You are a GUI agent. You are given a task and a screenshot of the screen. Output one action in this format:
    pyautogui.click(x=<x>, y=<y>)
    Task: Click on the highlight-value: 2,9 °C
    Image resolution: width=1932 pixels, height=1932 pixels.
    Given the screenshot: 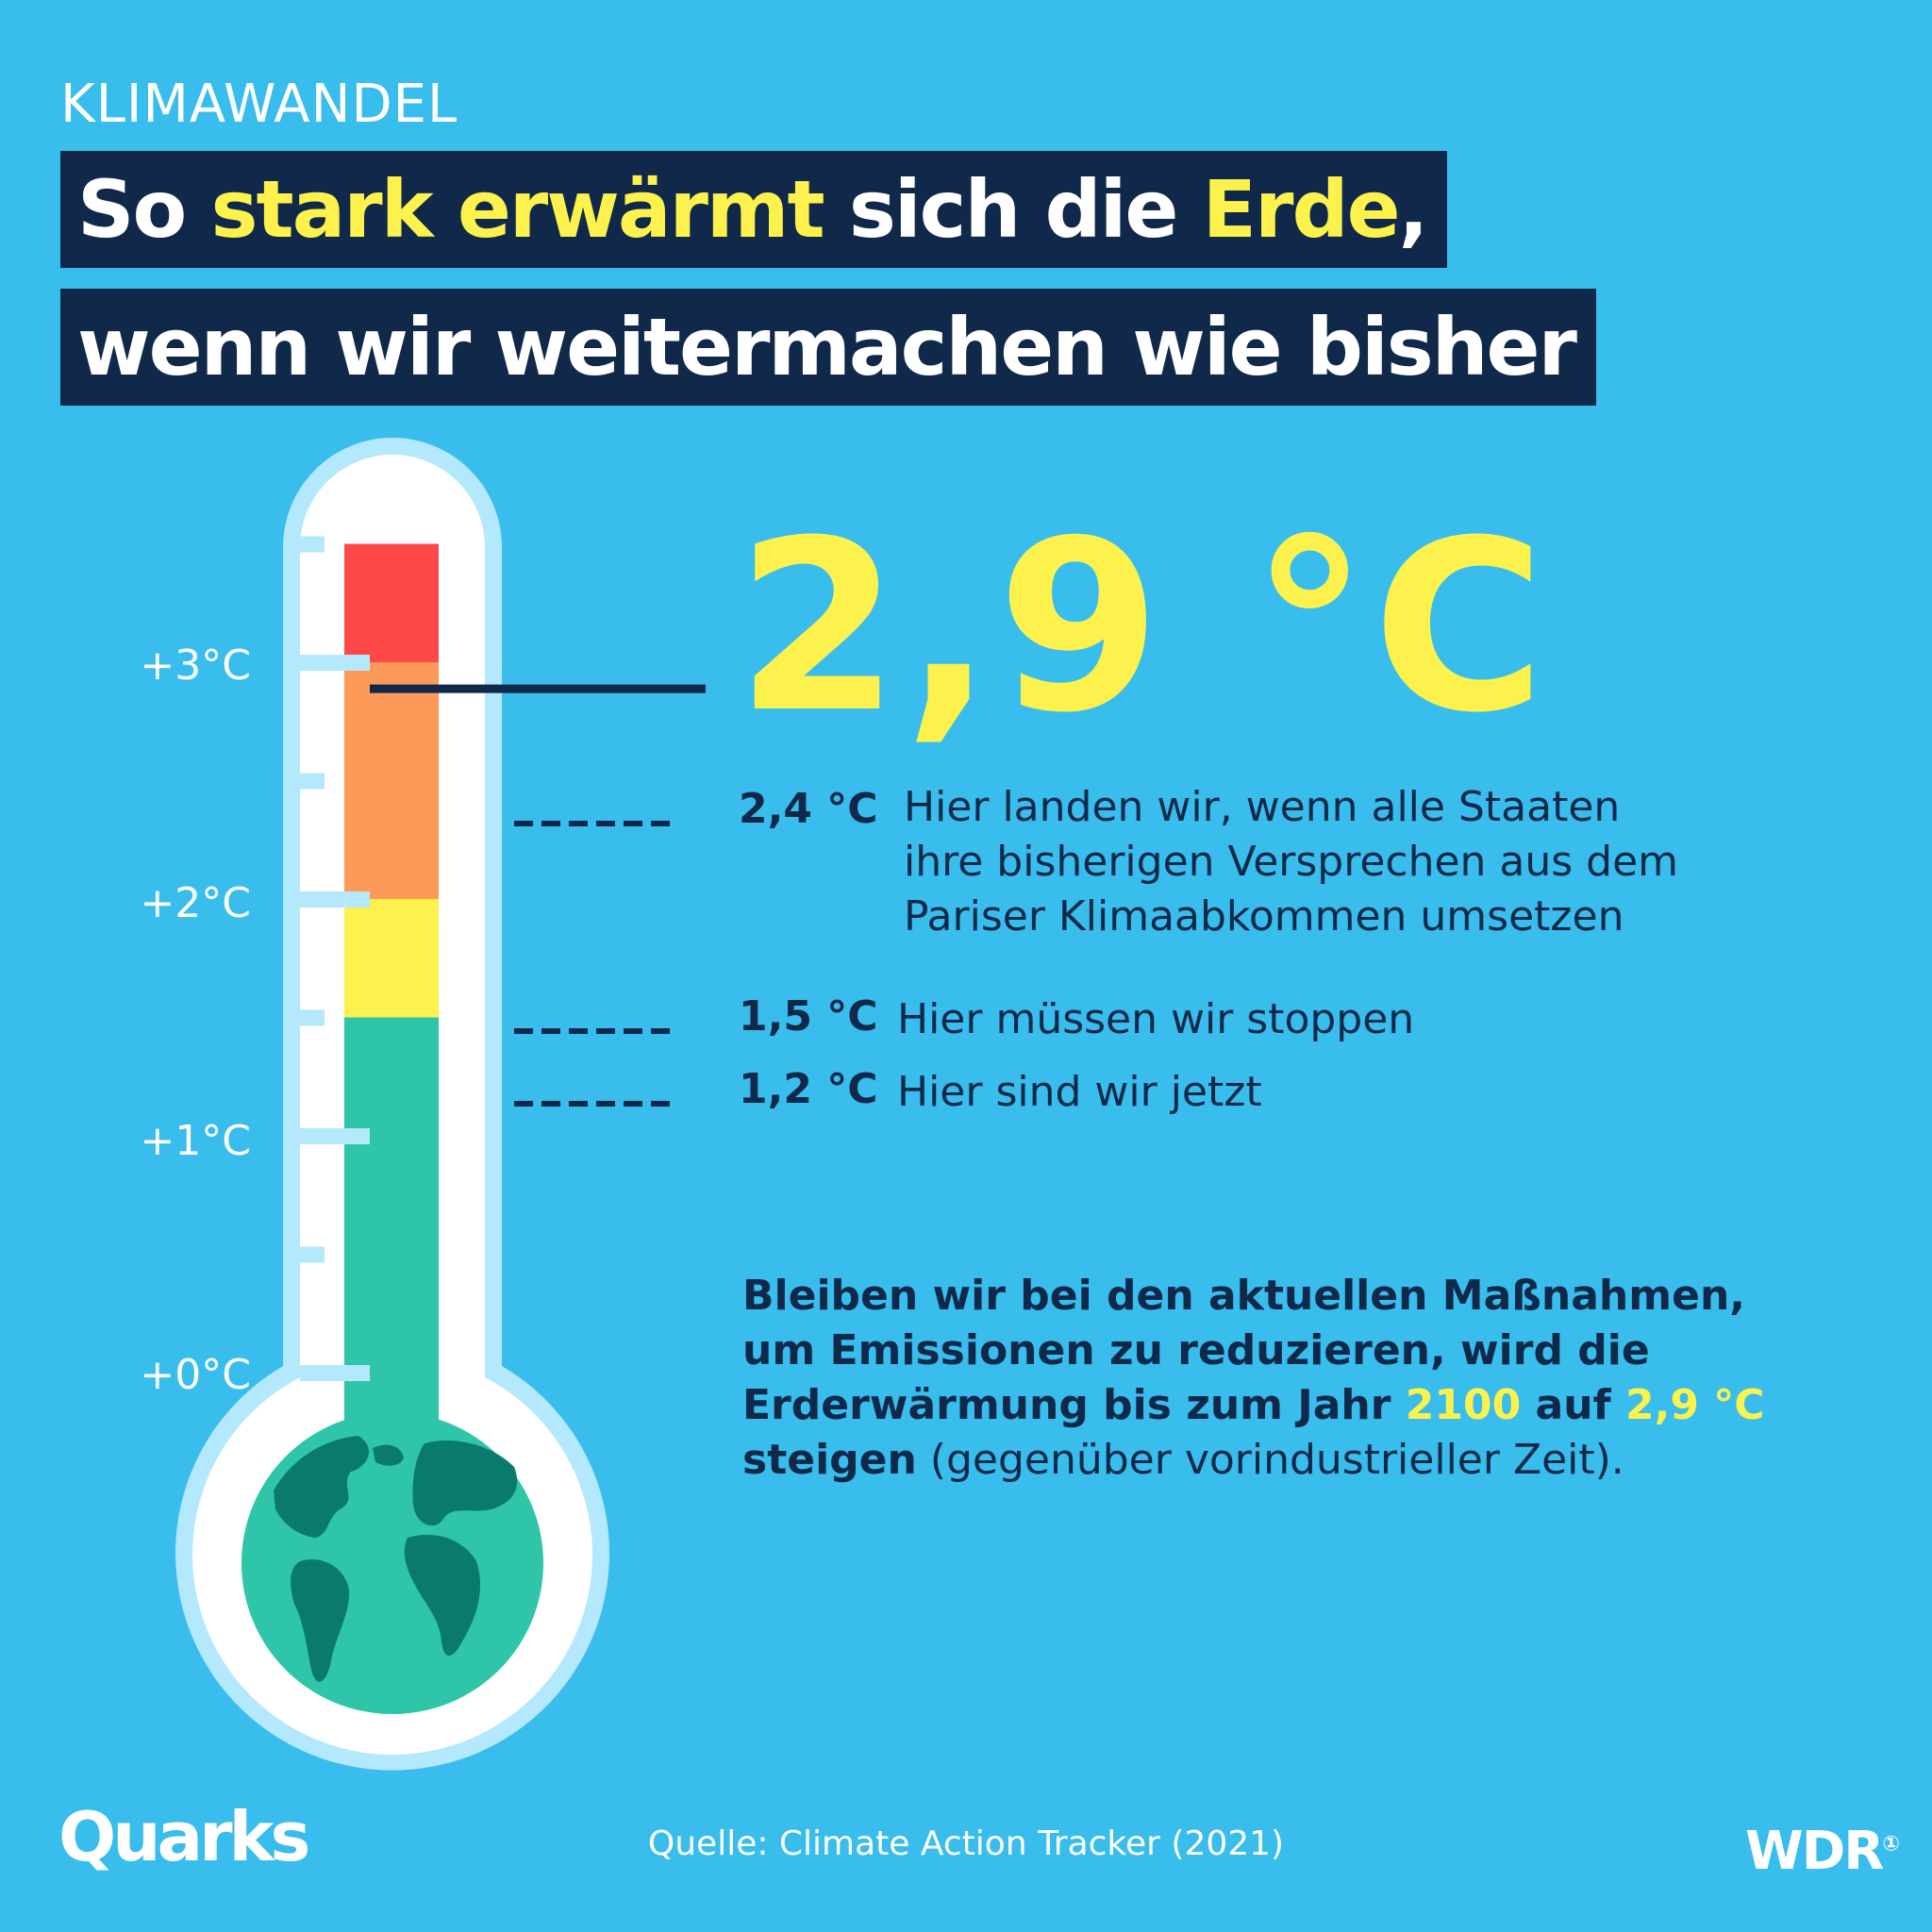 What is the action you would take?
    pyautogui.click(x=1143, y=627)
    